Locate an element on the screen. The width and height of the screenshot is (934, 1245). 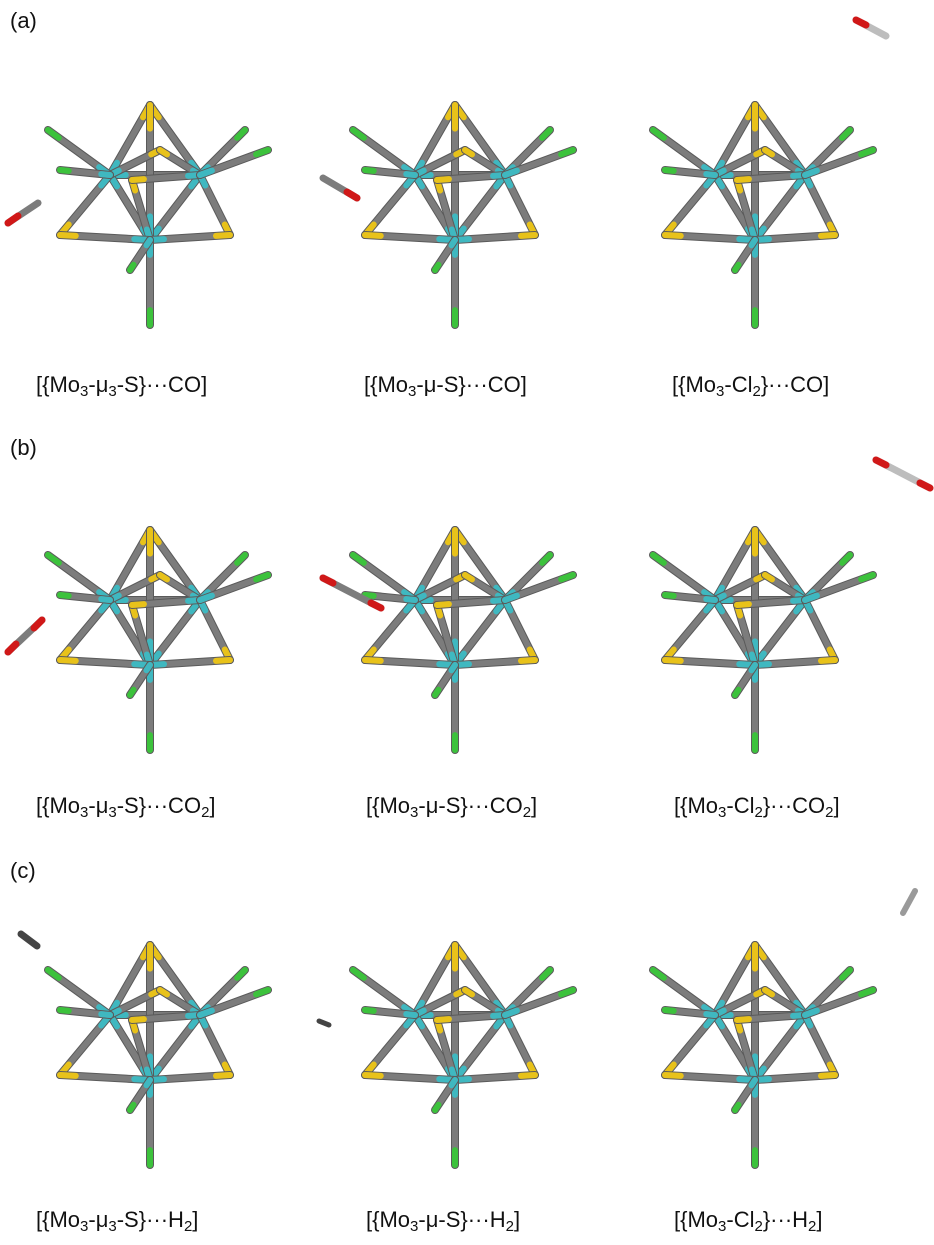
molecule-b2 is located at coordinates (455, 645).